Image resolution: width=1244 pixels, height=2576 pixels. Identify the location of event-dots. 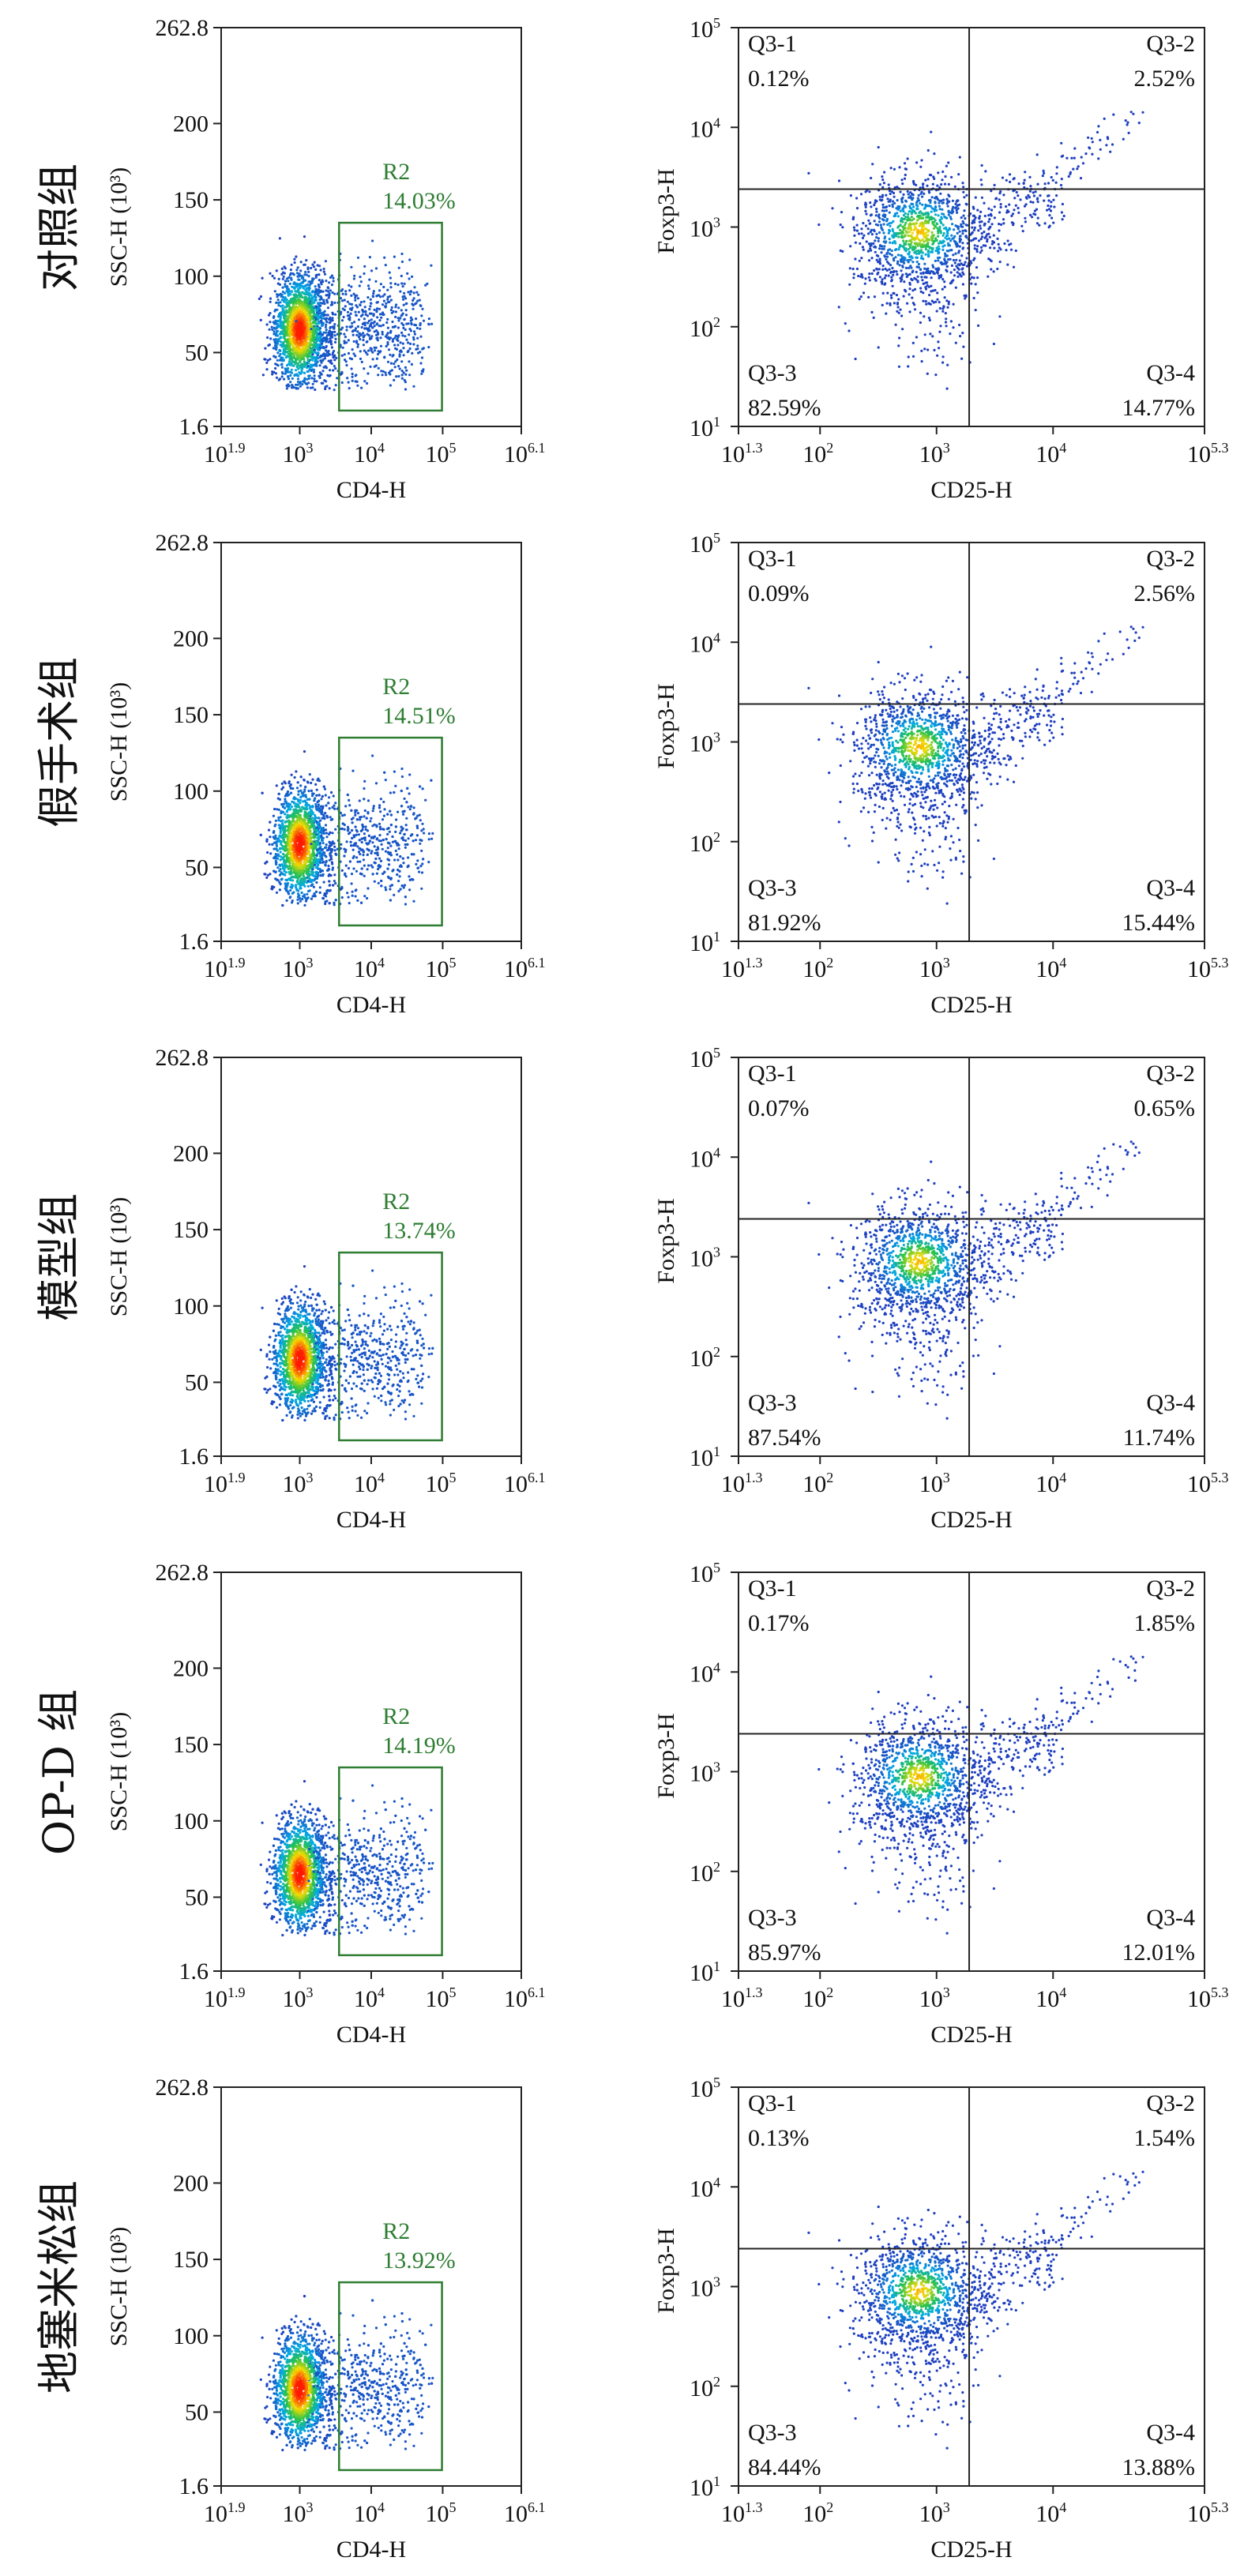
(345, 313).